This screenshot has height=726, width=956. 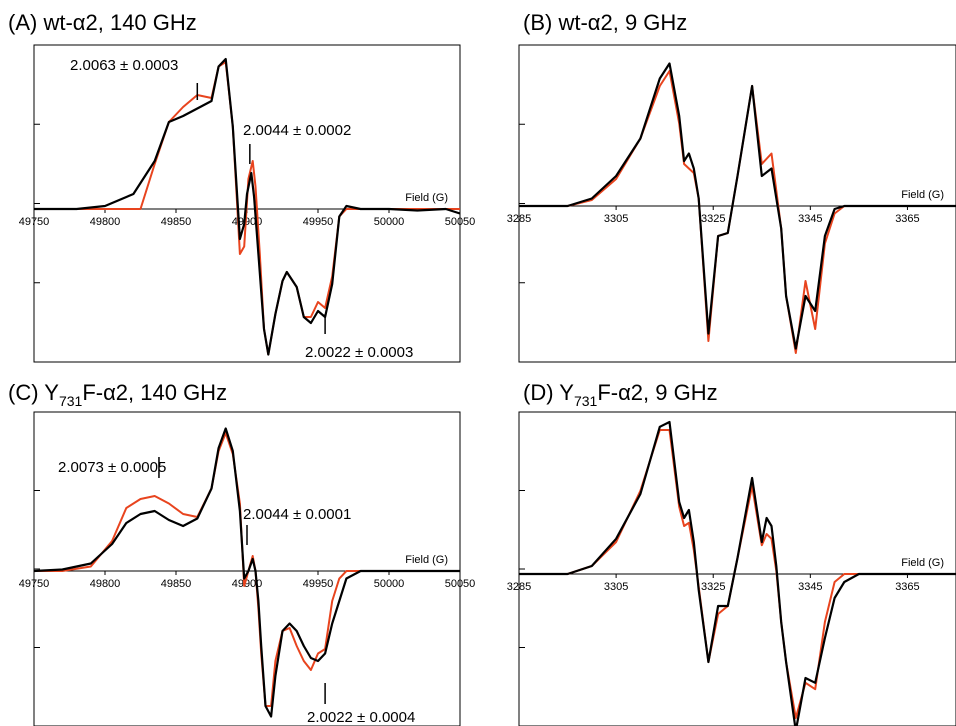 What do you see at coordinates (361, 717) in the screenshot?
I see `g-value-annotation: 2.0022 ± 0.0004` at bounding box center [361, 717].